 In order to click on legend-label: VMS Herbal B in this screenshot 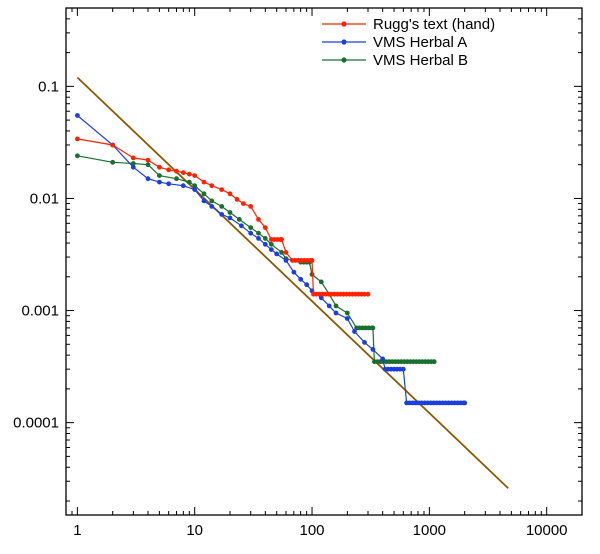, I will do `click(420, 60)`.